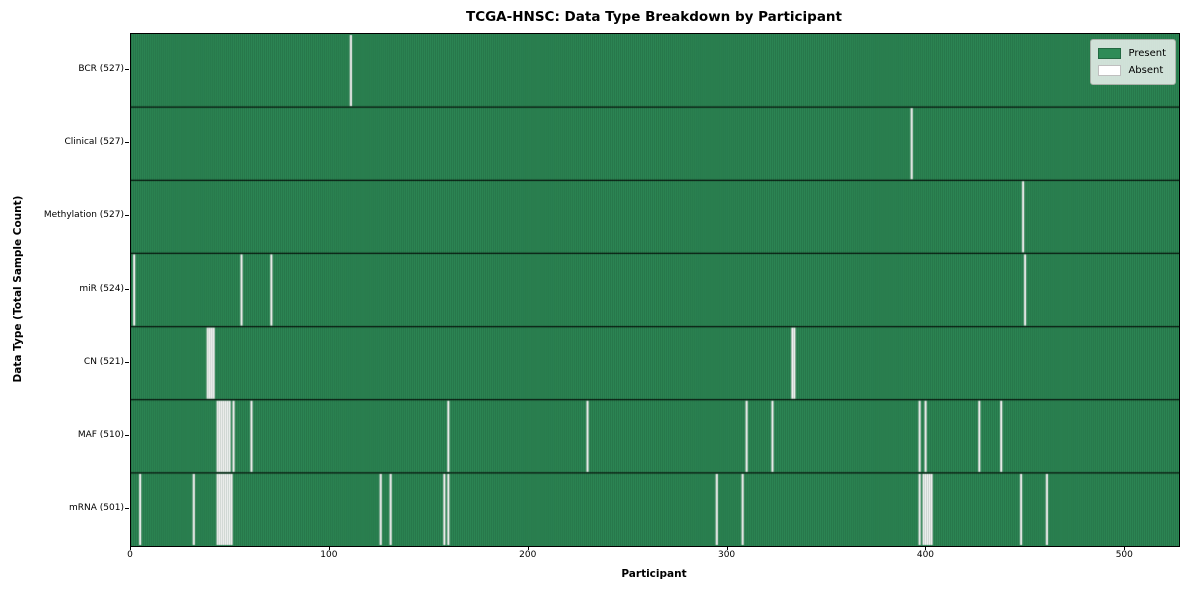 Image resolution: width=1200 pixels, height=600 pixels. I want to click on x-tick-label: 400, so click(925, 555).